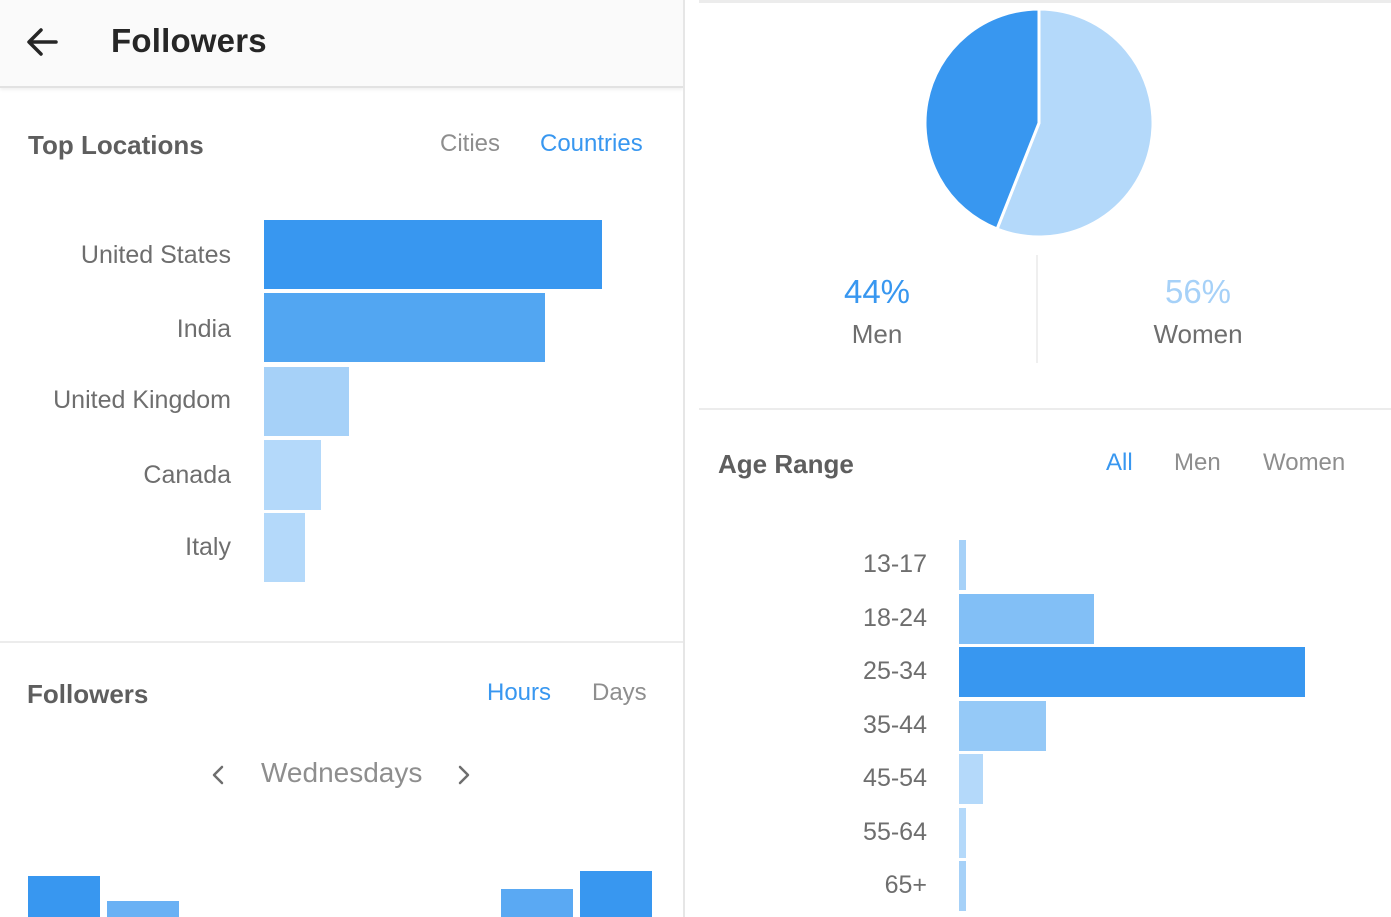  What do you see at coordinates (341, 888) in the screenshot?
I see `hours-chart` at bounding box center [341, 888].